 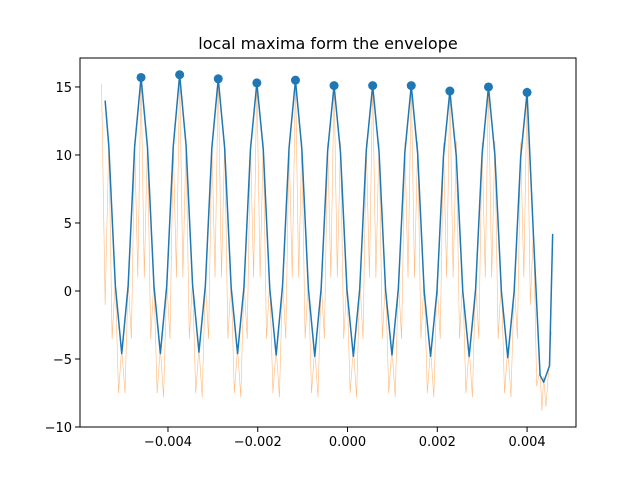 What do you see at coordinates (327, 43) in the screenshot?
I see `chart-title: local maxima form the envelope` at bounding box center [327, 43].